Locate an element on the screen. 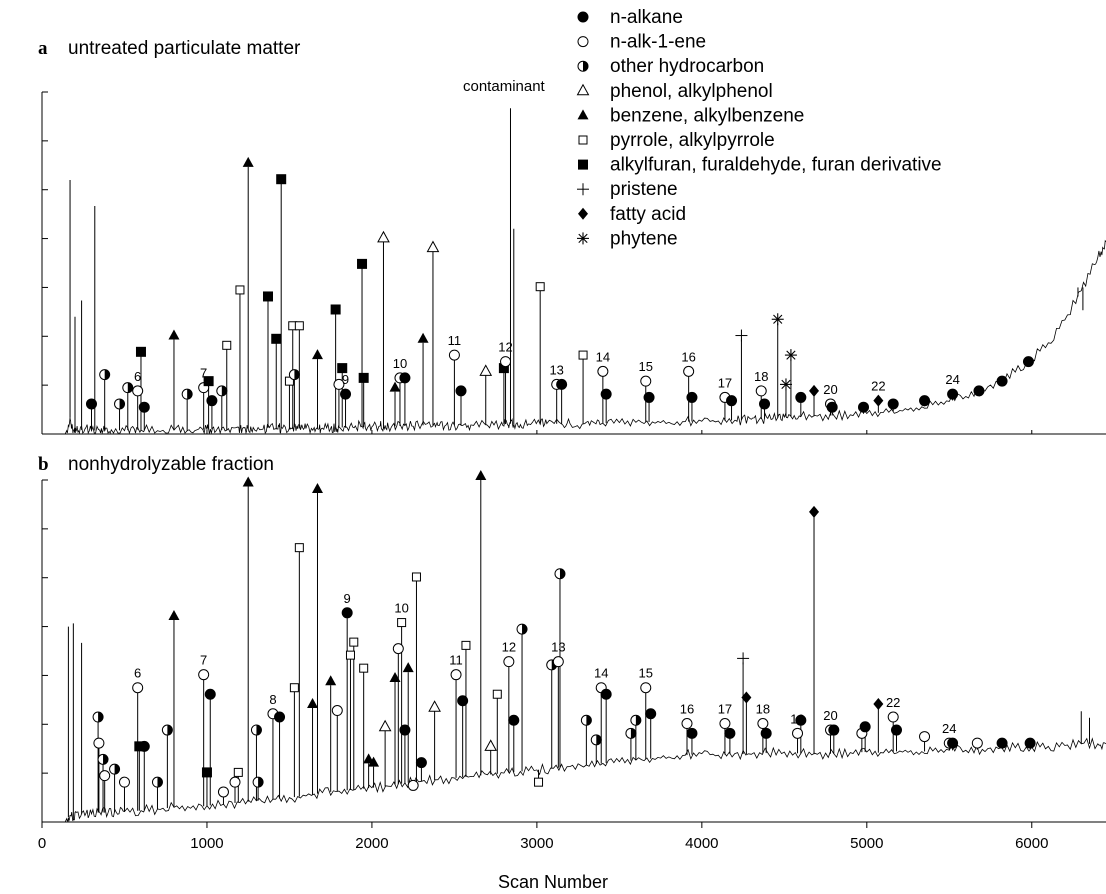 The width and height of the screenshot is (1106, 894). x-tick-label-0: 0 is located at coordinates (42, 843).